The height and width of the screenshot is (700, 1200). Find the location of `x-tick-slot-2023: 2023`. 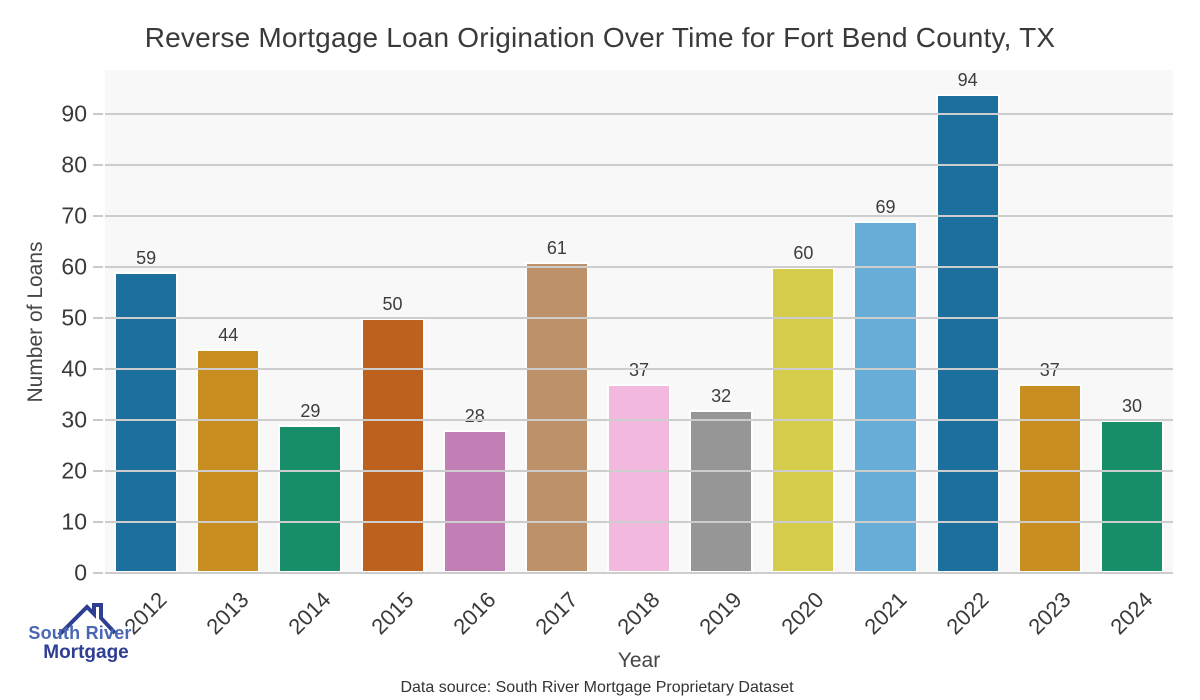

x-tick-slot-2023: 2023 is located at coordinates (1050, 610).